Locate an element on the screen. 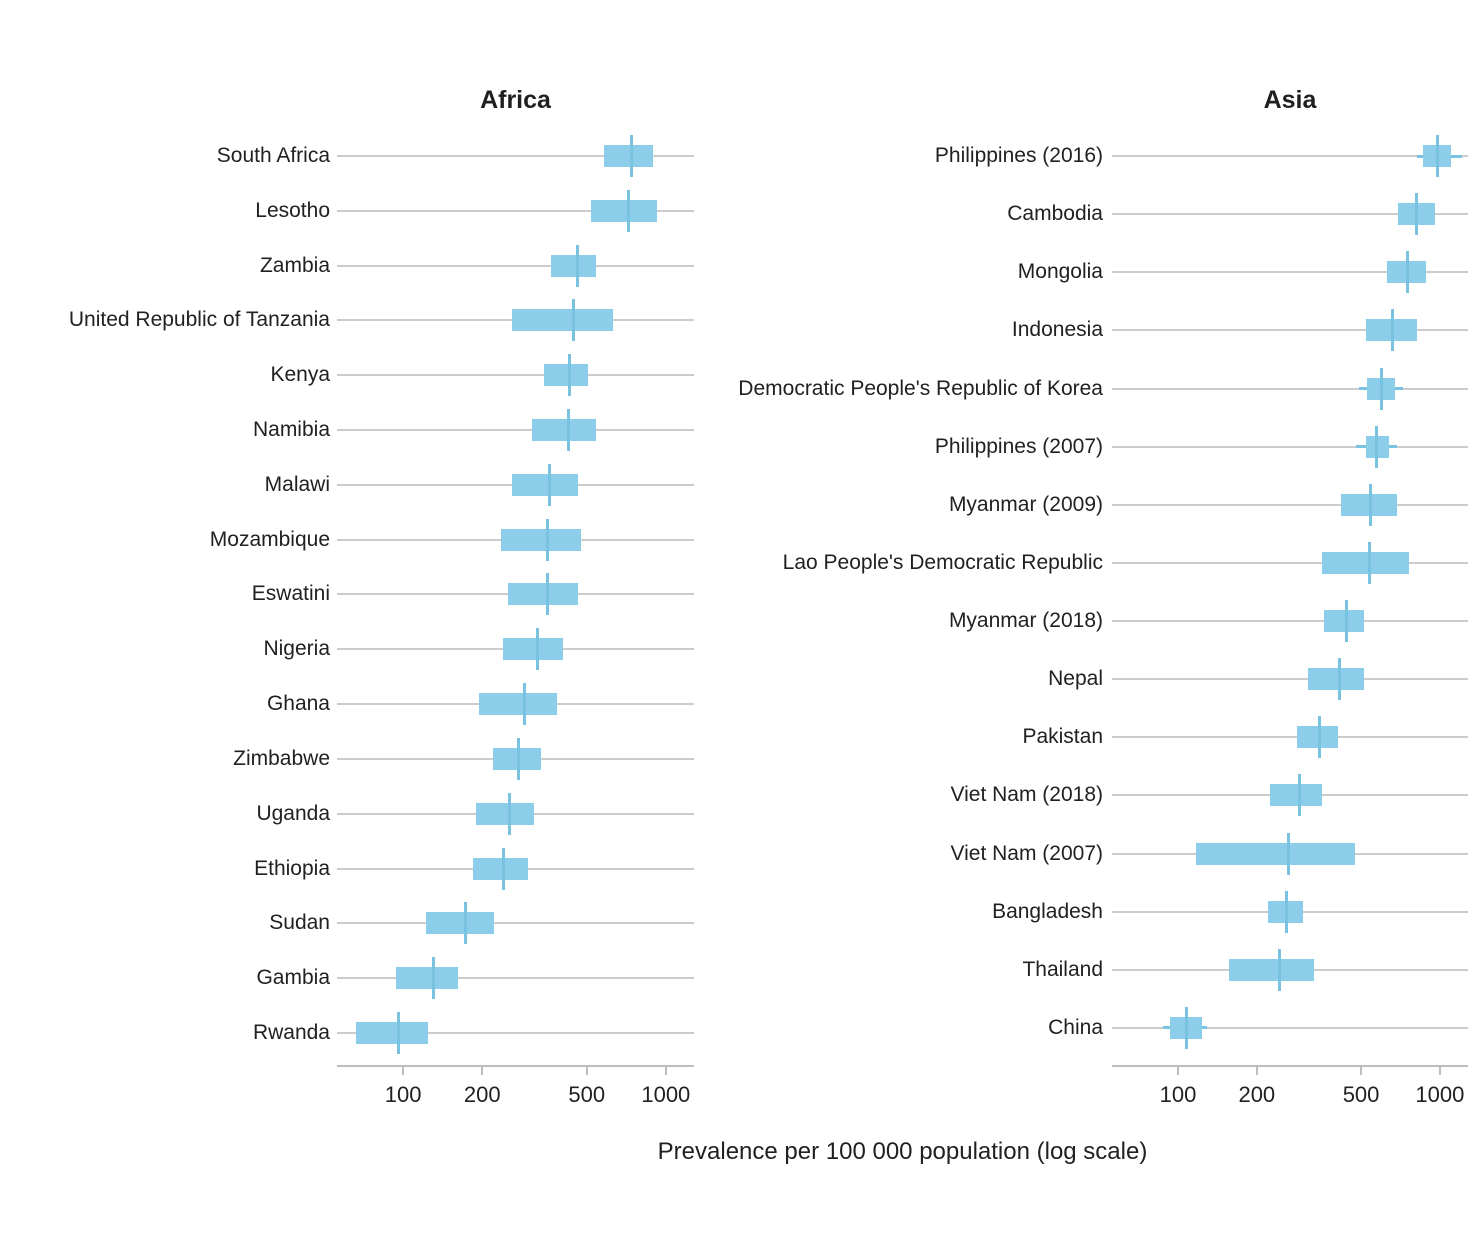  panel-title-africa: Africa is located at coordinates (515, 100).